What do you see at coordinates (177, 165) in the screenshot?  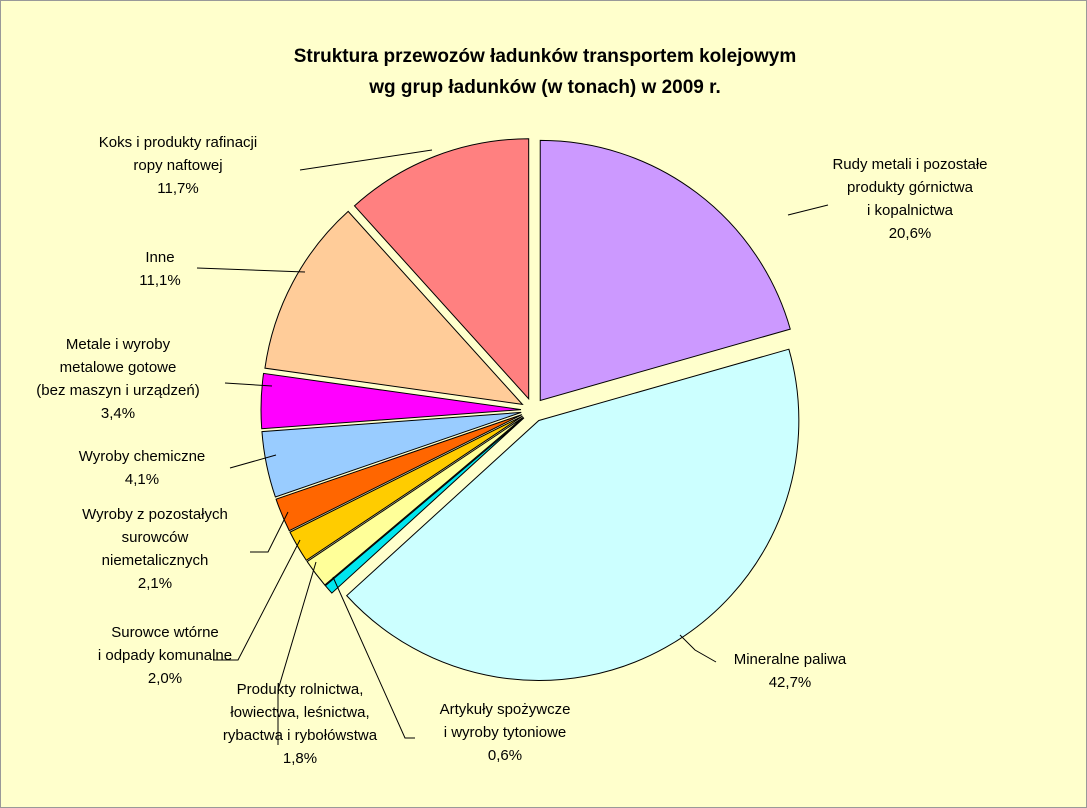 I see `slice-label: ropy naftowej` at bounding box center [177, 165].